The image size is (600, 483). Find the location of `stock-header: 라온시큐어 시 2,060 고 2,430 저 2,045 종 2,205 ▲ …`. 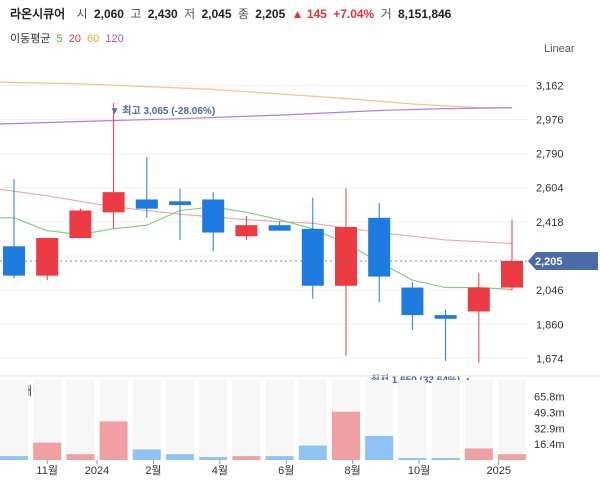

stock-header: 라온시큐어 시 2,060 고 2,430 저 2,045 종 2,205 ▲ … is located at coordinates (232, 13).